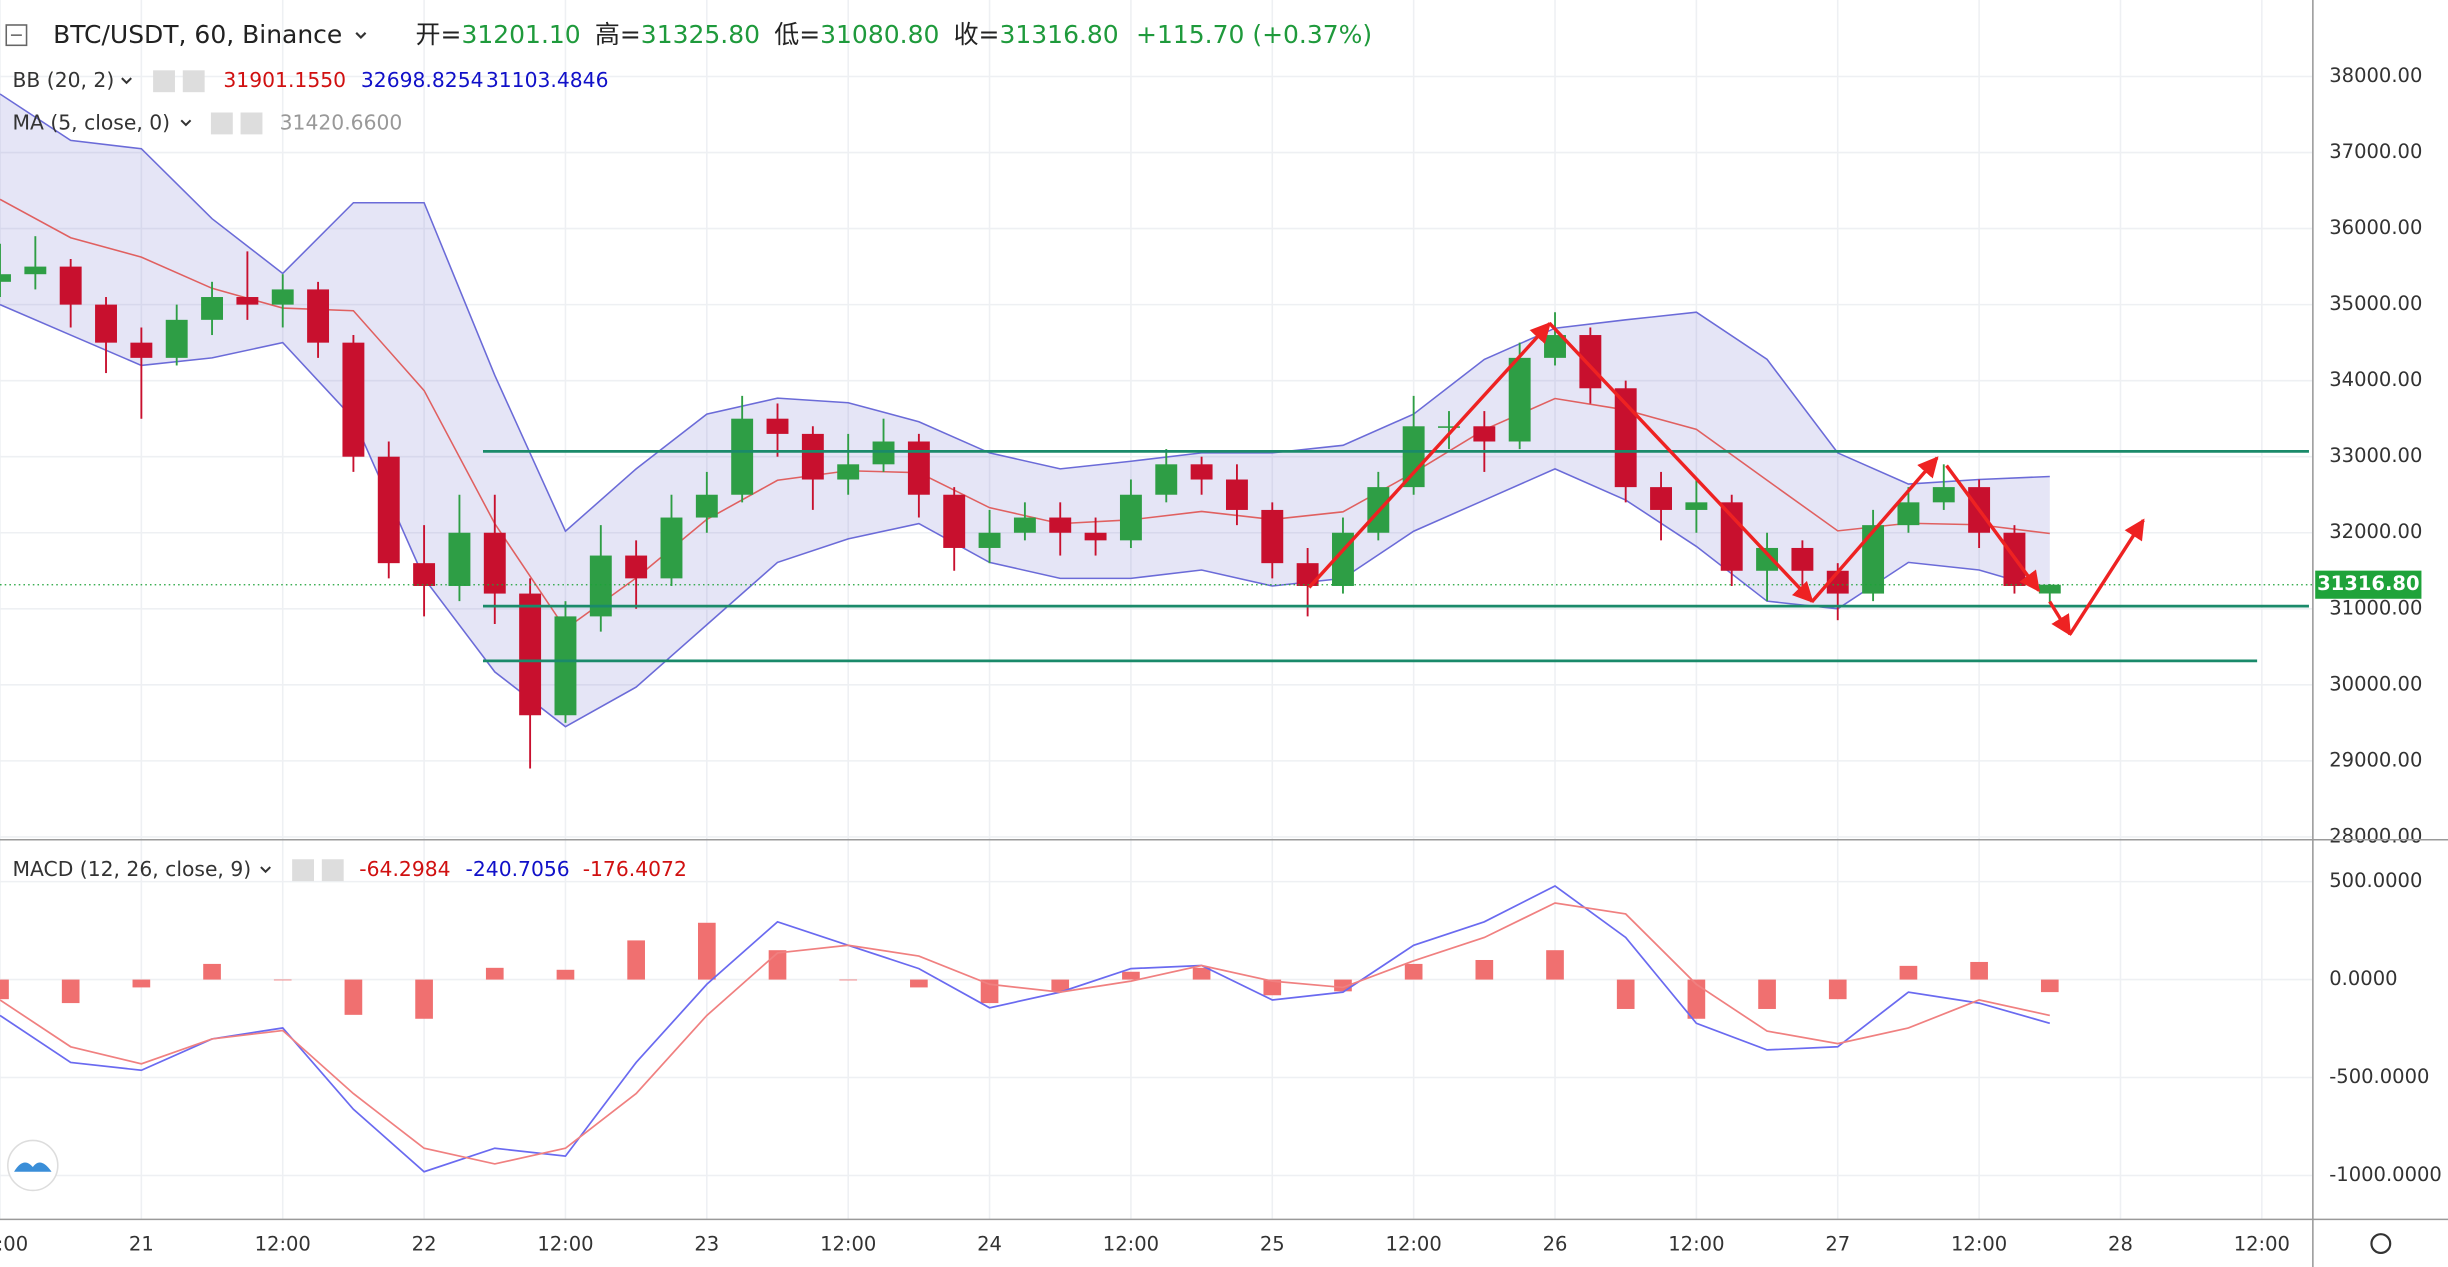 The width and height of the screenshot is (2448, 1267). I want to click on y-tick-label: 32000.00, so click(2375, 531).